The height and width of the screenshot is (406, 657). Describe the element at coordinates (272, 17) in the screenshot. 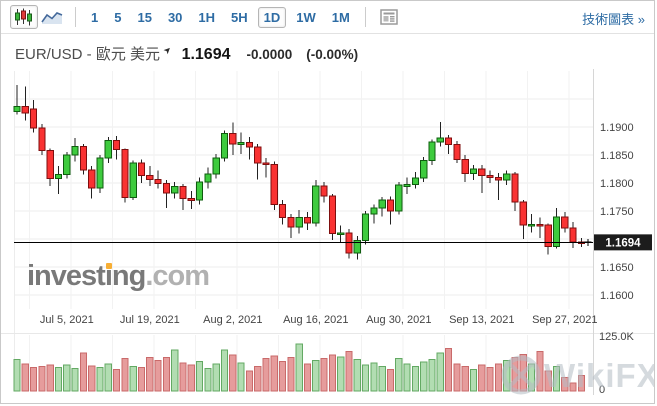

I see `timeframe-button-1D: 1D` at that location.